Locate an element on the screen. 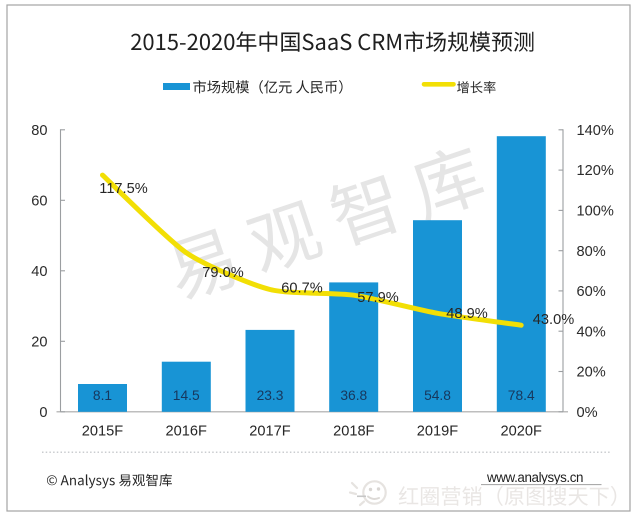  svg-text: 80 is located at coordinates (39, 131).